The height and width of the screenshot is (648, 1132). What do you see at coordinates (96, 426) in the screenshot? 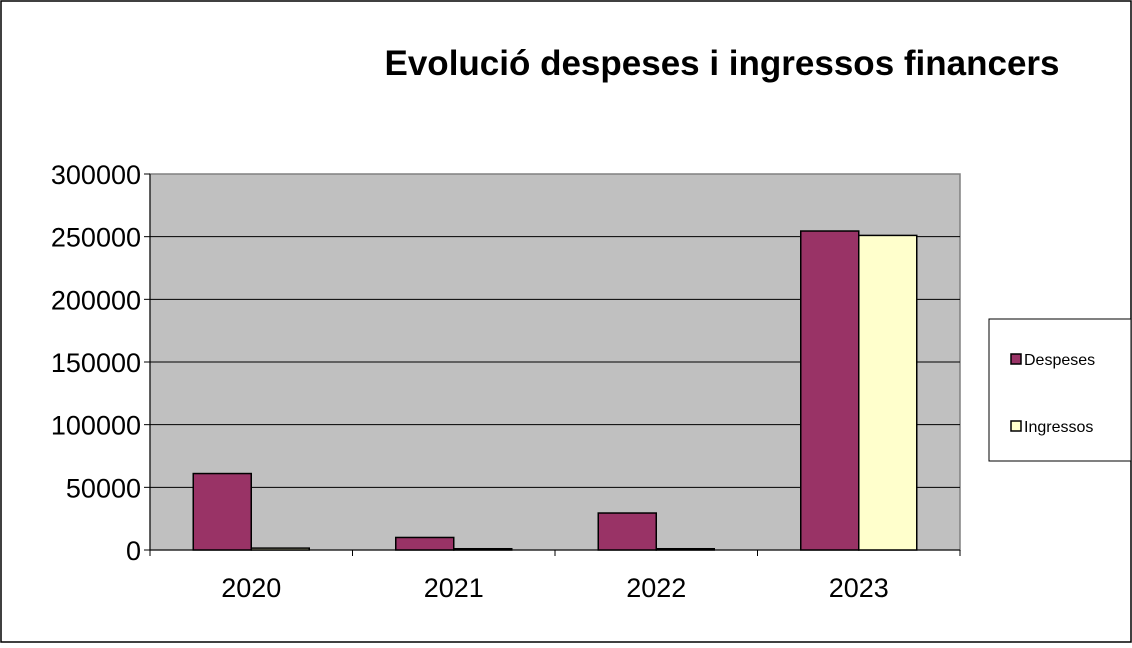
I see `y-tick-label: 100000` at bounding box center [96, 426].